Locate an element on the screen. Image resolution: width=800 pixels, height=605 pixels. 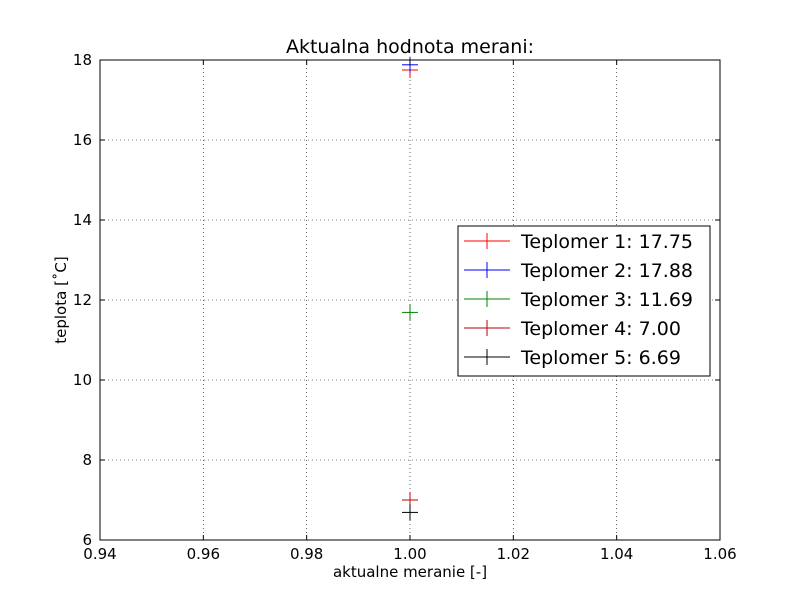
chart-title: Aktualna hodnota merani: is located at coordinates (410, 47).